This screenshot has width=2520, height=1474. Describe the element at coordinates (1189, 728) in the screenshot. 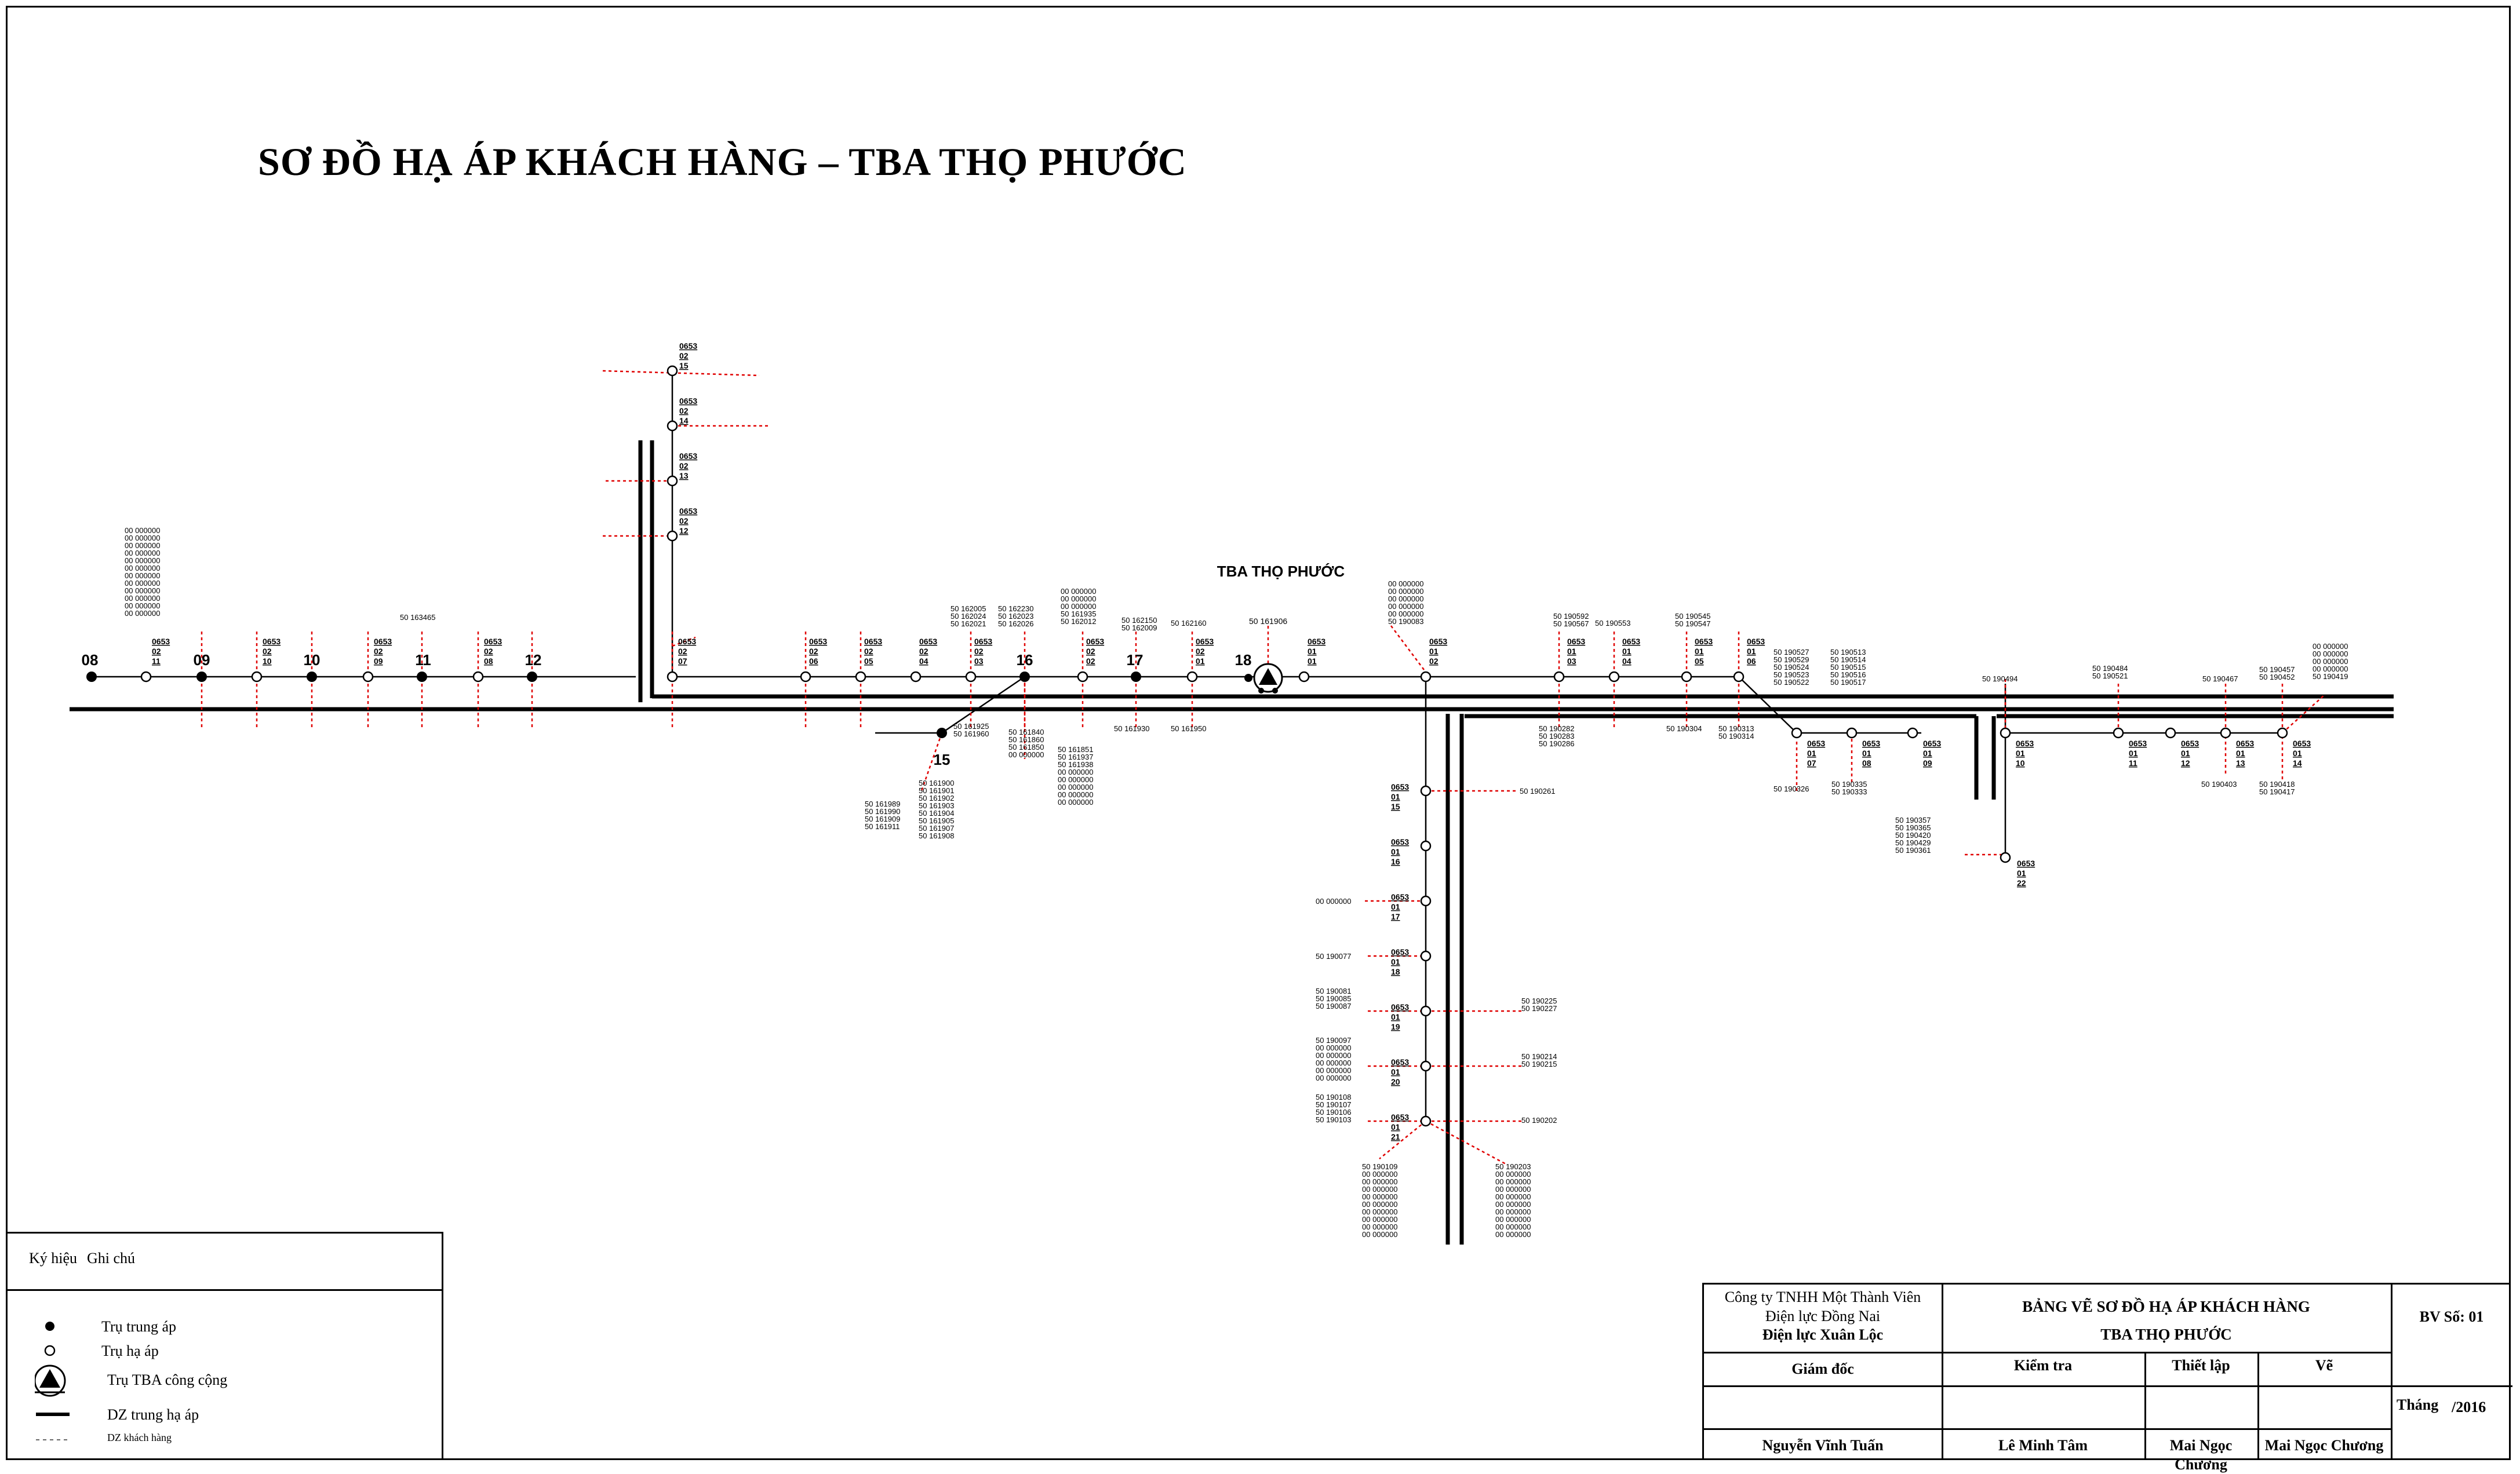

I see `customer-id-c0201b: 50 161950` at that location.